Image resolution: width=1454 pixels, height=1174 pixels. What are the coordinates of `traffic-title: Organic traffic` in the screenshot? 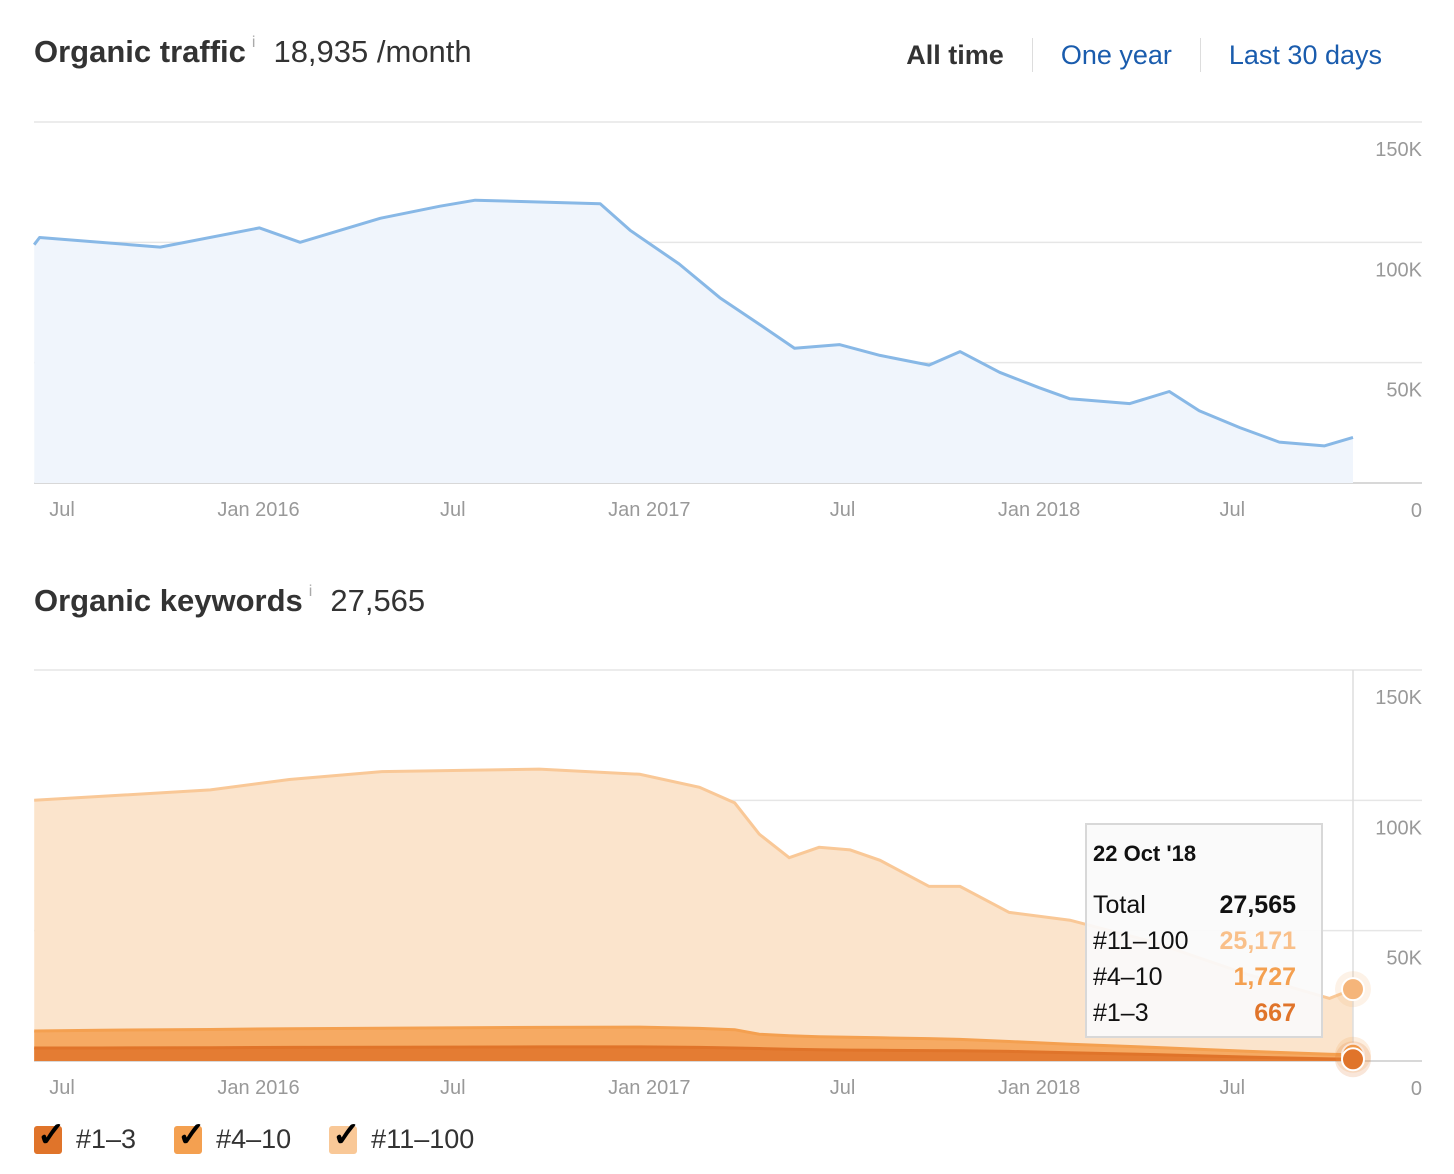 It's located at (140, 51).